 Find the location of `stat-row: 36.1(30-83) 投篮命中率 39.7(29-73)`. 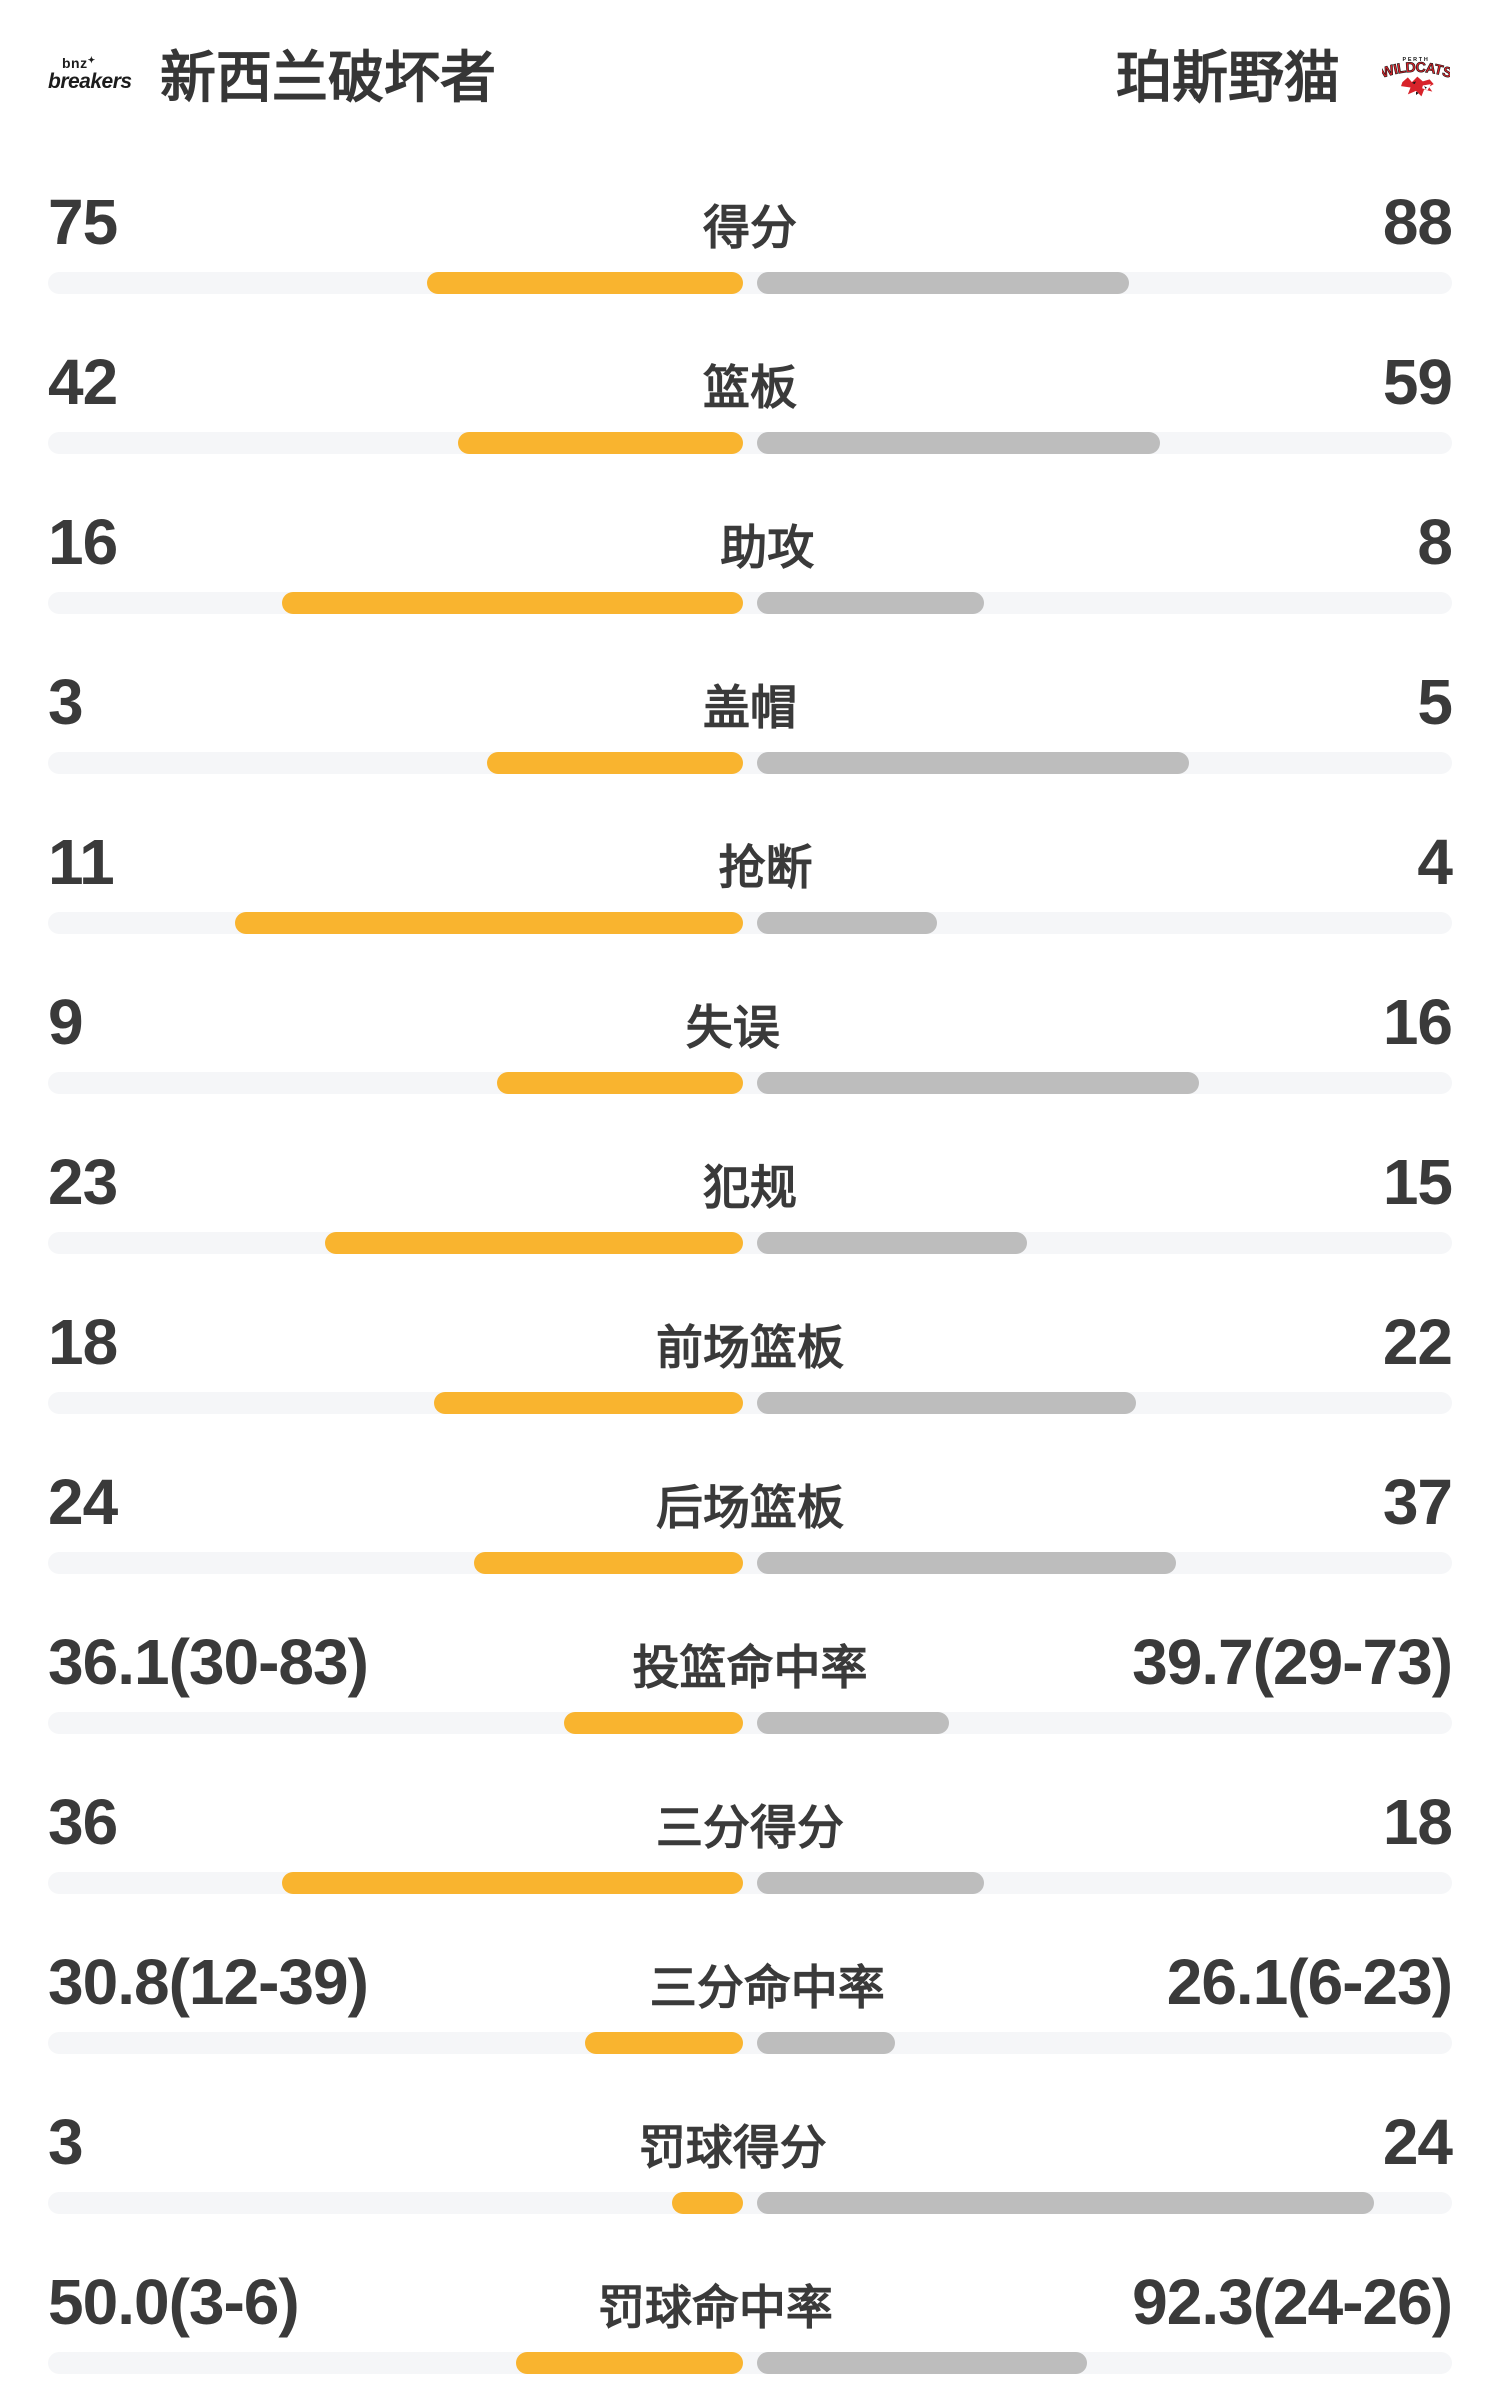

stat-row: 36.1(30-83) 投篮命中率 39.7(29-73) is located at coordinates (750, 1710).